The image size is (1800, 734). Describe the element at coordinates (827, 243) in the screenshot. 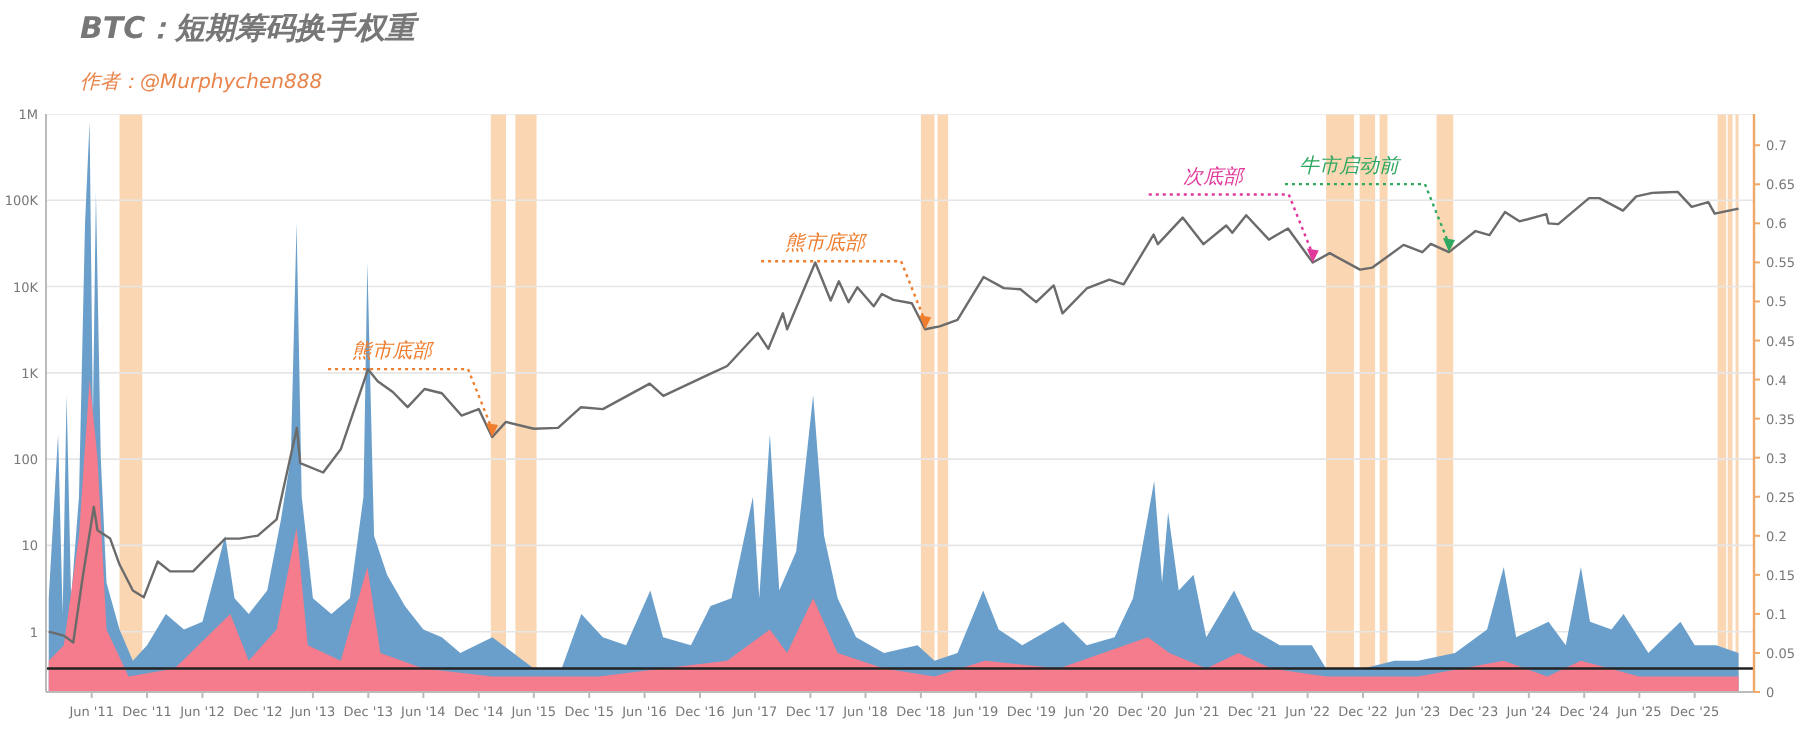

I see `annotation: 熊市底部` at that location.